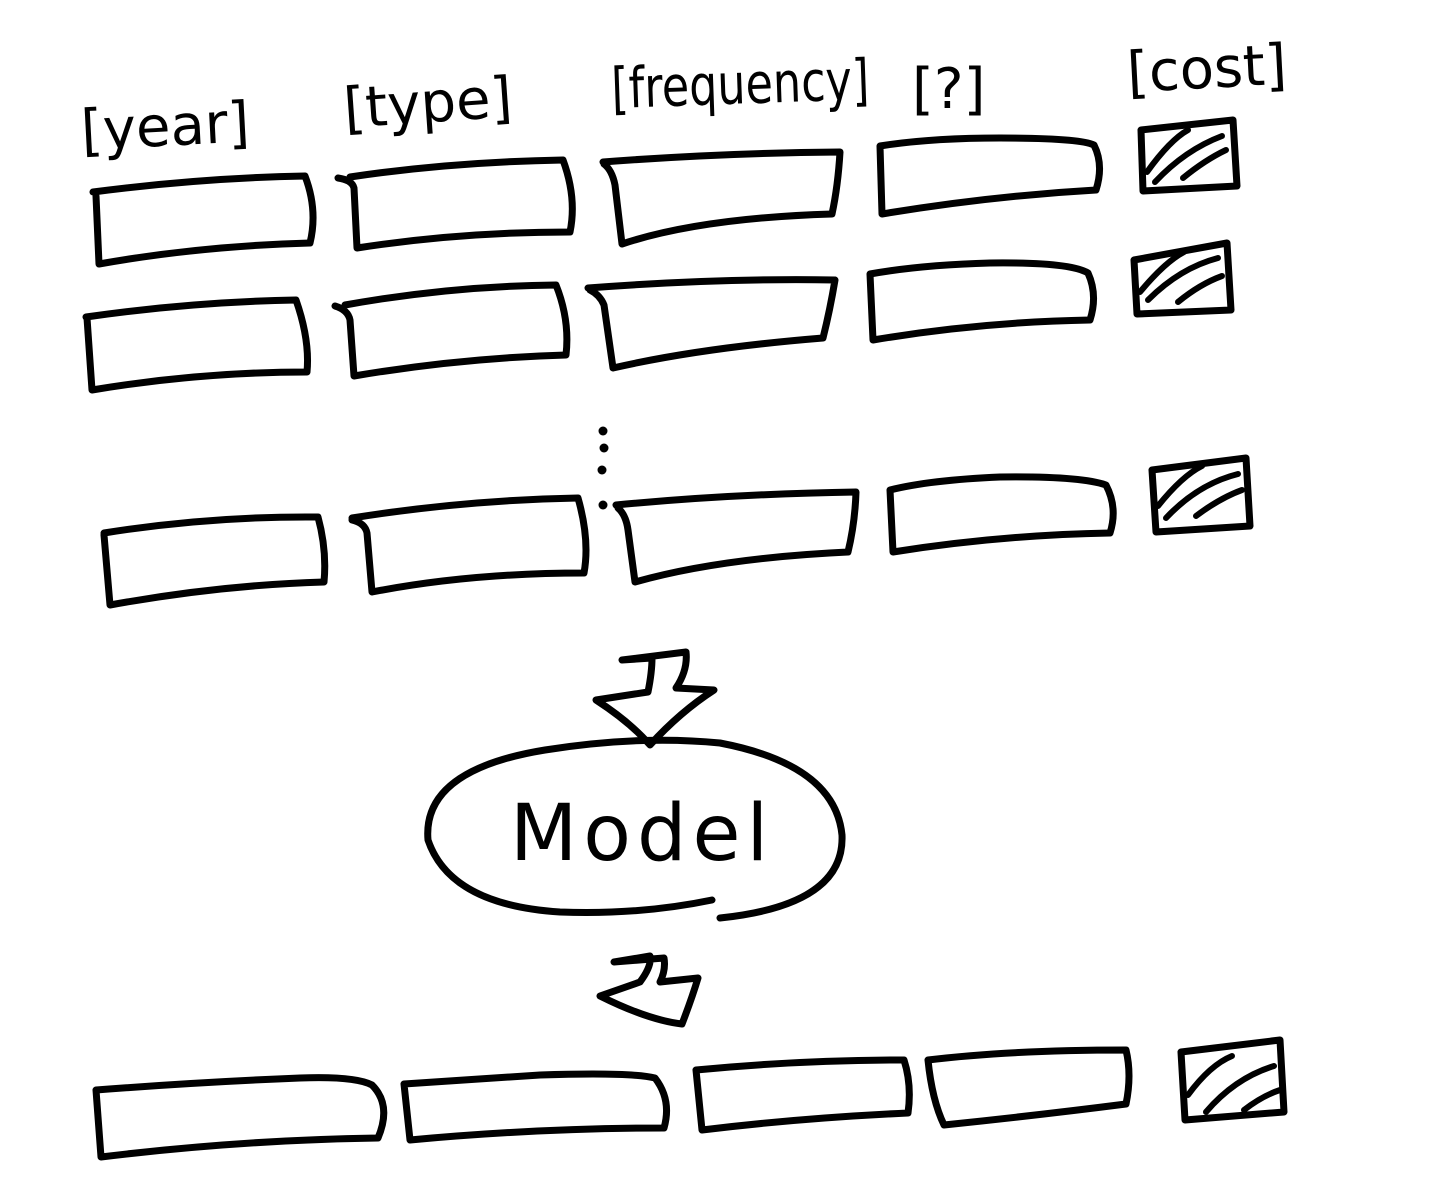 The image size is (1440, 1179). I want to click on header-type: [type], so click(427, 103).